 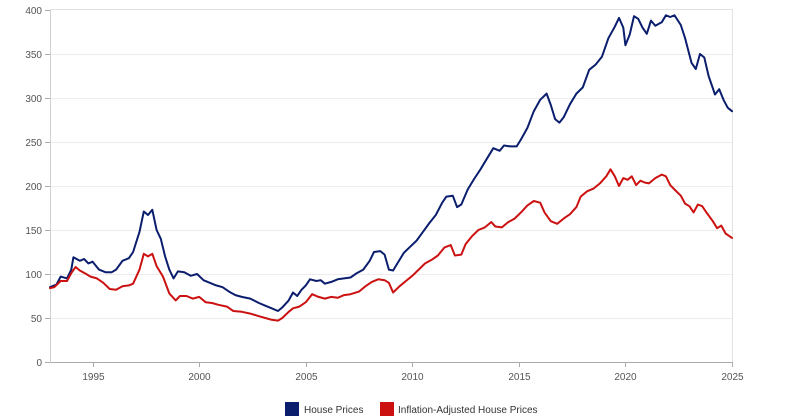 I want to click on y-axis-ticks: 0 50 100 150 200 250 300 350 400, so click(x=37, y=187).